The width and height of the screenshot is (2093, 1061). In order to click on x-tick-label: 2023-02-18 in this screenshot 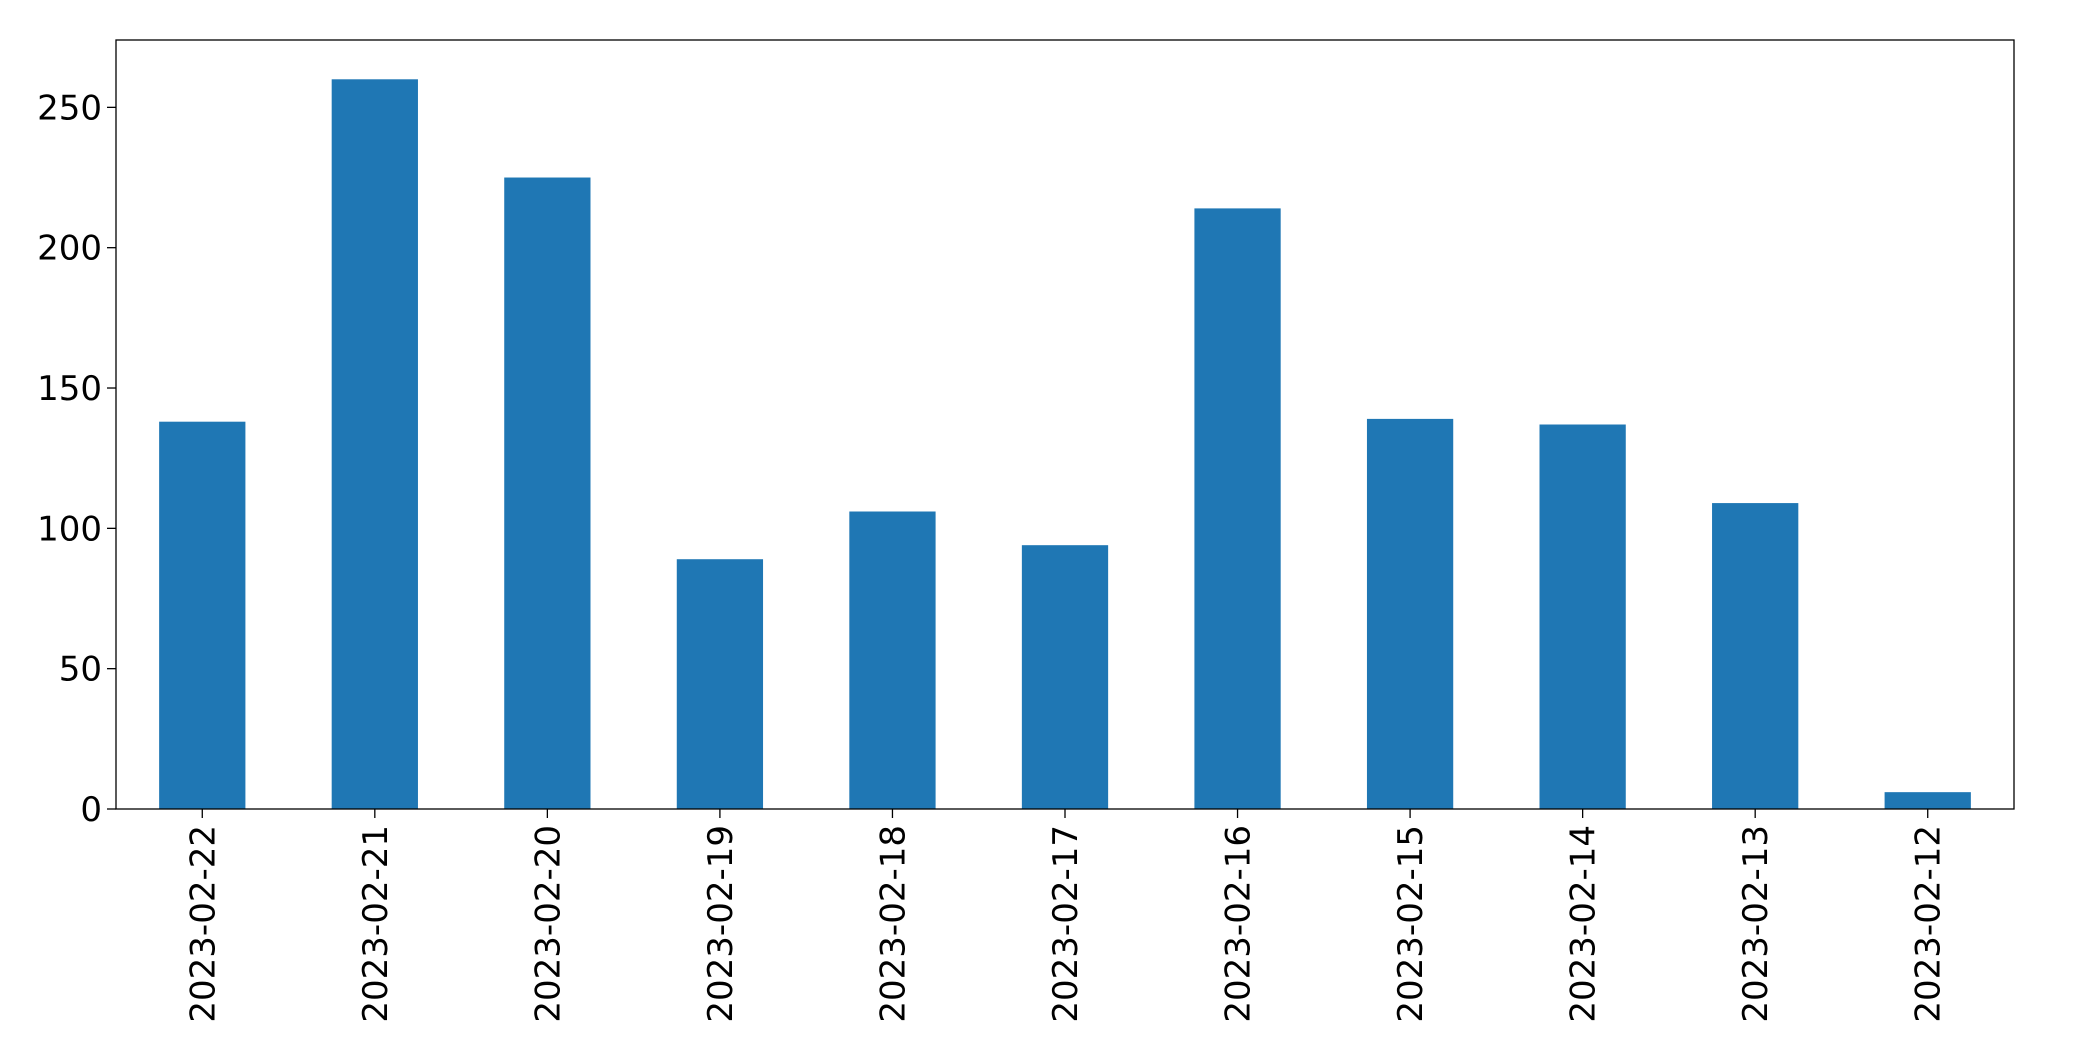, I will do `click(893, 924)`.